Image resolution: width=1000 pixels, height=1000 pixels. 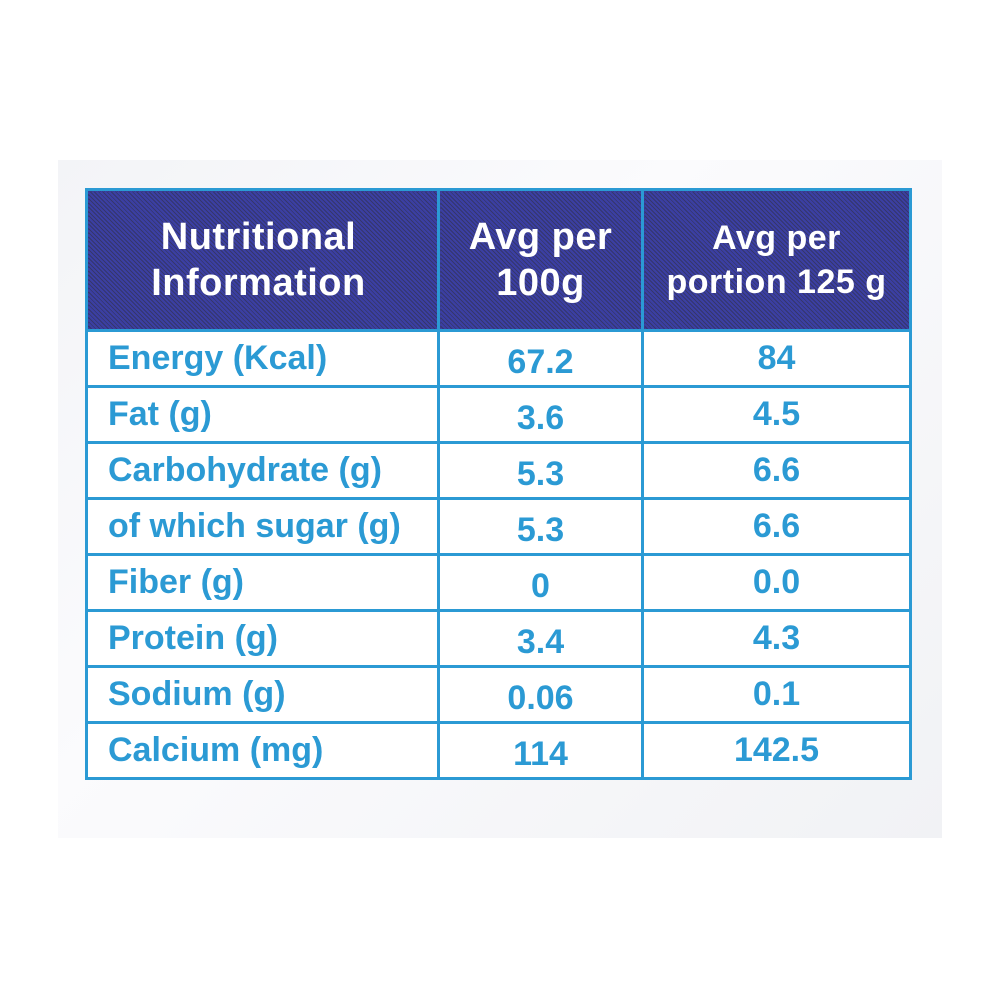 I want to click on header-col3-line2: portion 125 g, so click(x=776, y=282).